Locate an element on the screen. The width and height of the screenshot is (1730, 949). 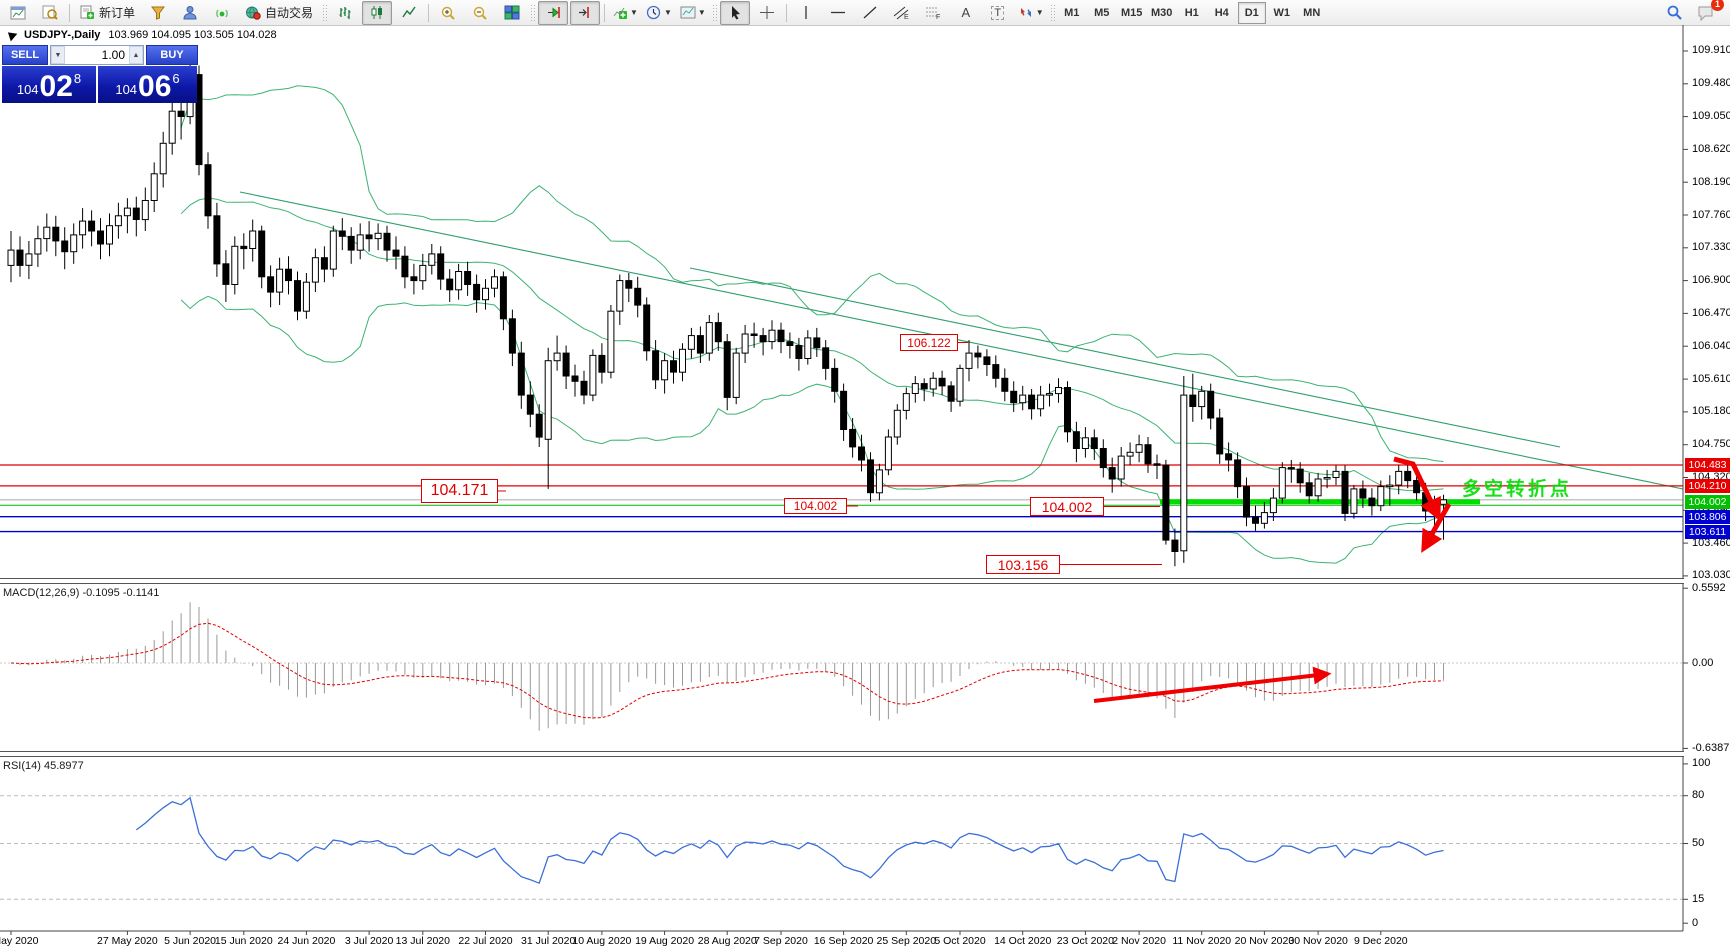
price-tag: 103.611 is located at coordinates (1707, 531).